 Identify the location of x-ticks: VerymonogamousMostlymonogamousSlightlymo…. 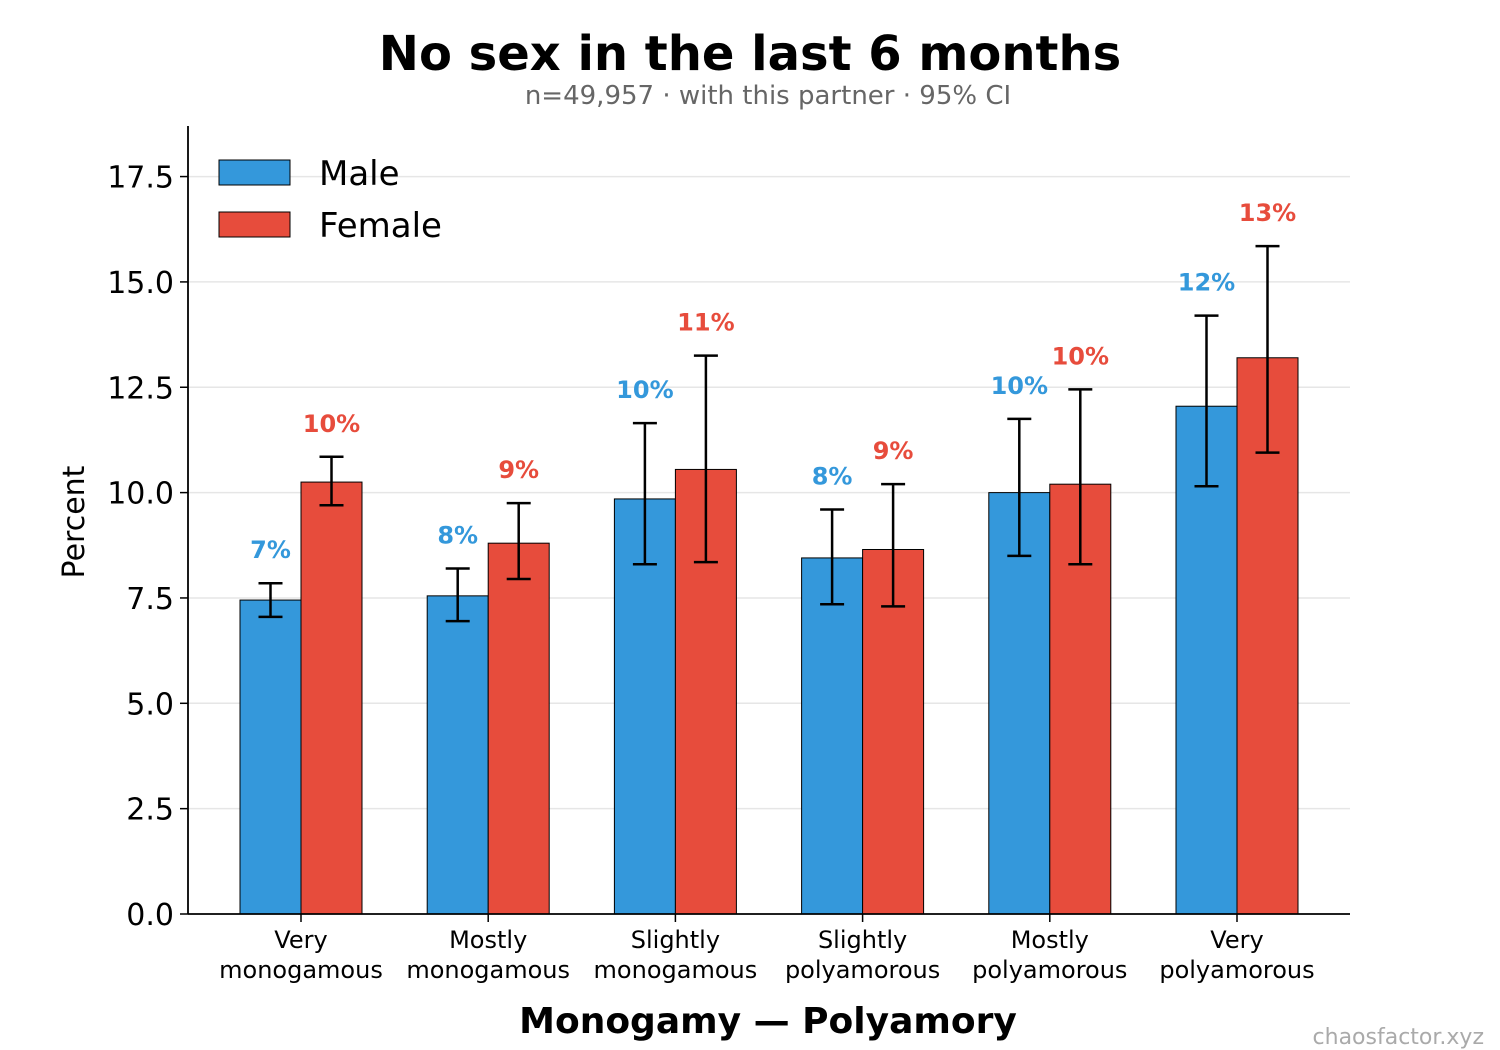
(767, 949).